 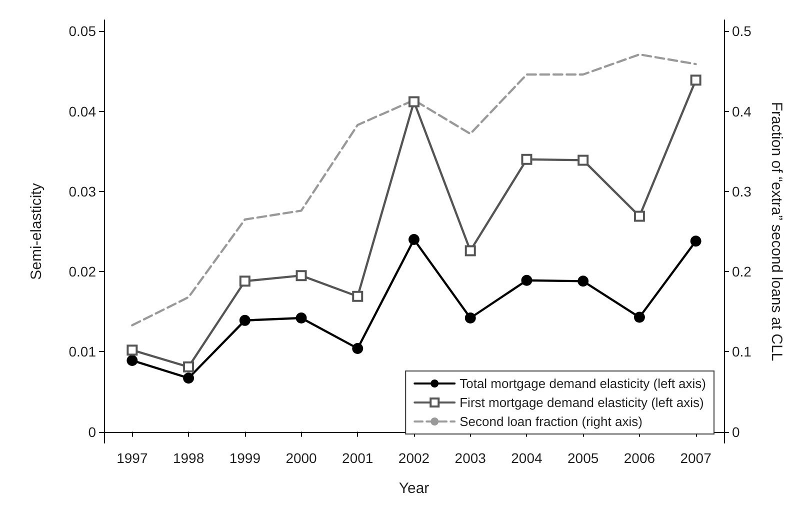 I want to click on x-tick-label: 2003, so click(x=470, y=458).